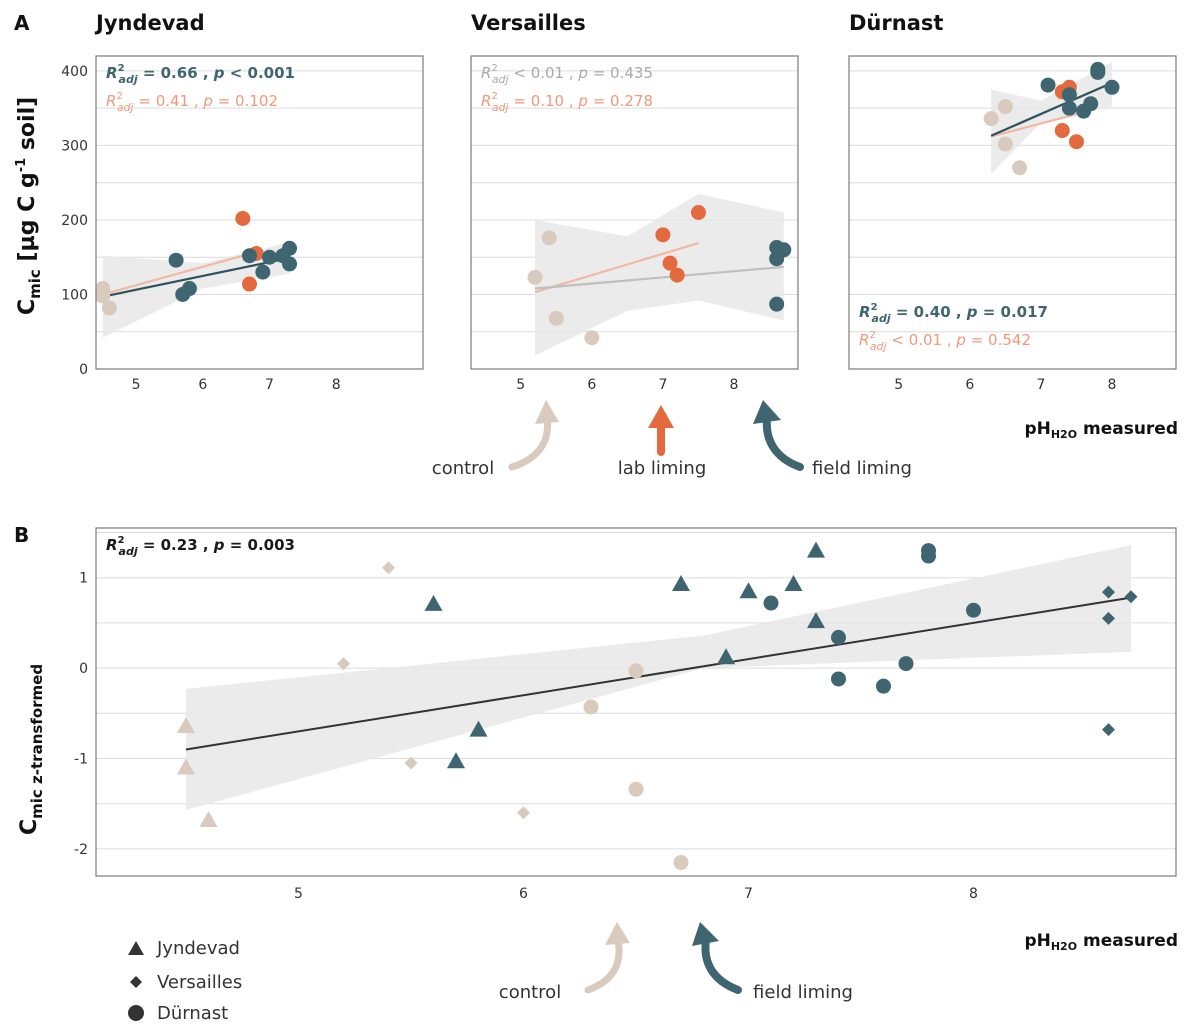  Describe the element at coordinates (898, 385) in the screenshot. I see `x-tick-label-2-0: 5` at that location.